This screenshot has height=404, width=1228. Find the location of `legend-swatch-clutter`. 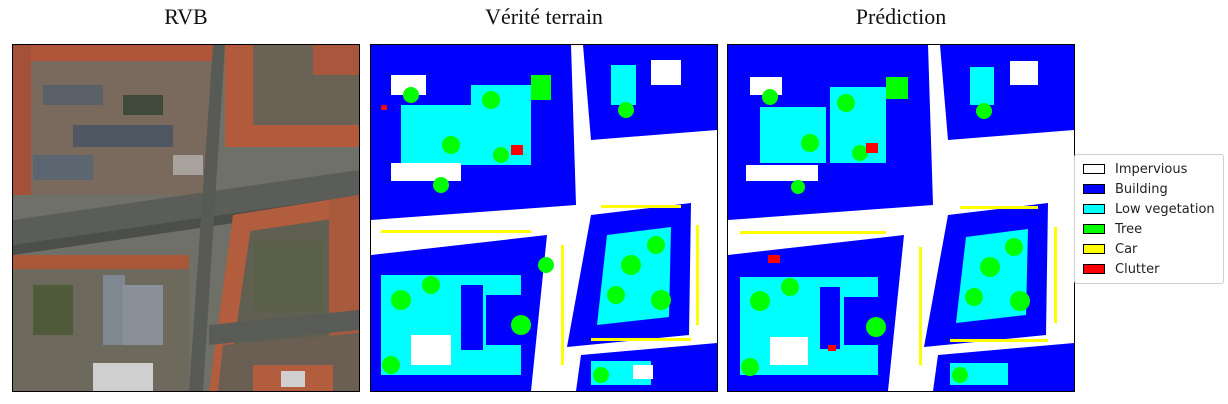

legend-swatch-clutter is located at coordinates (1094, 269).